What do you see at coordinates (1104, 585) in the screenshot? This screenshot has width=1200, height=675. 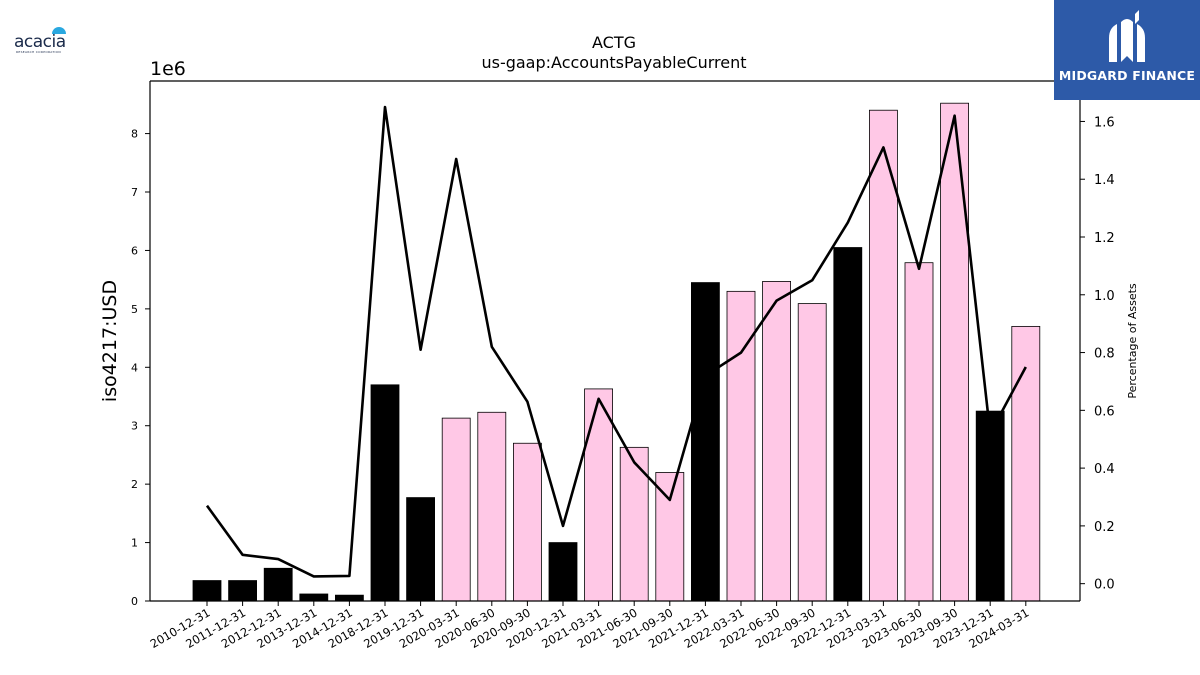 I see `y2-tick-label: 0.0` at bounding box center [1104, 585].